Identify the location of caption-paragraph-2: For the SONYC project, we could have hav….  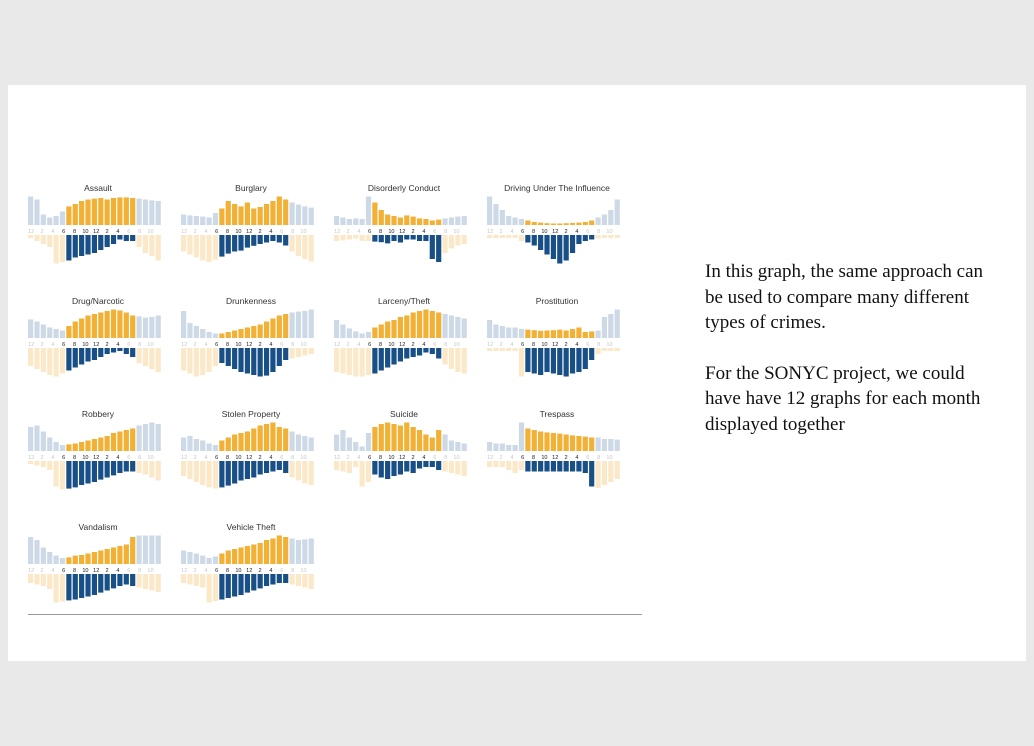
(843, 398).